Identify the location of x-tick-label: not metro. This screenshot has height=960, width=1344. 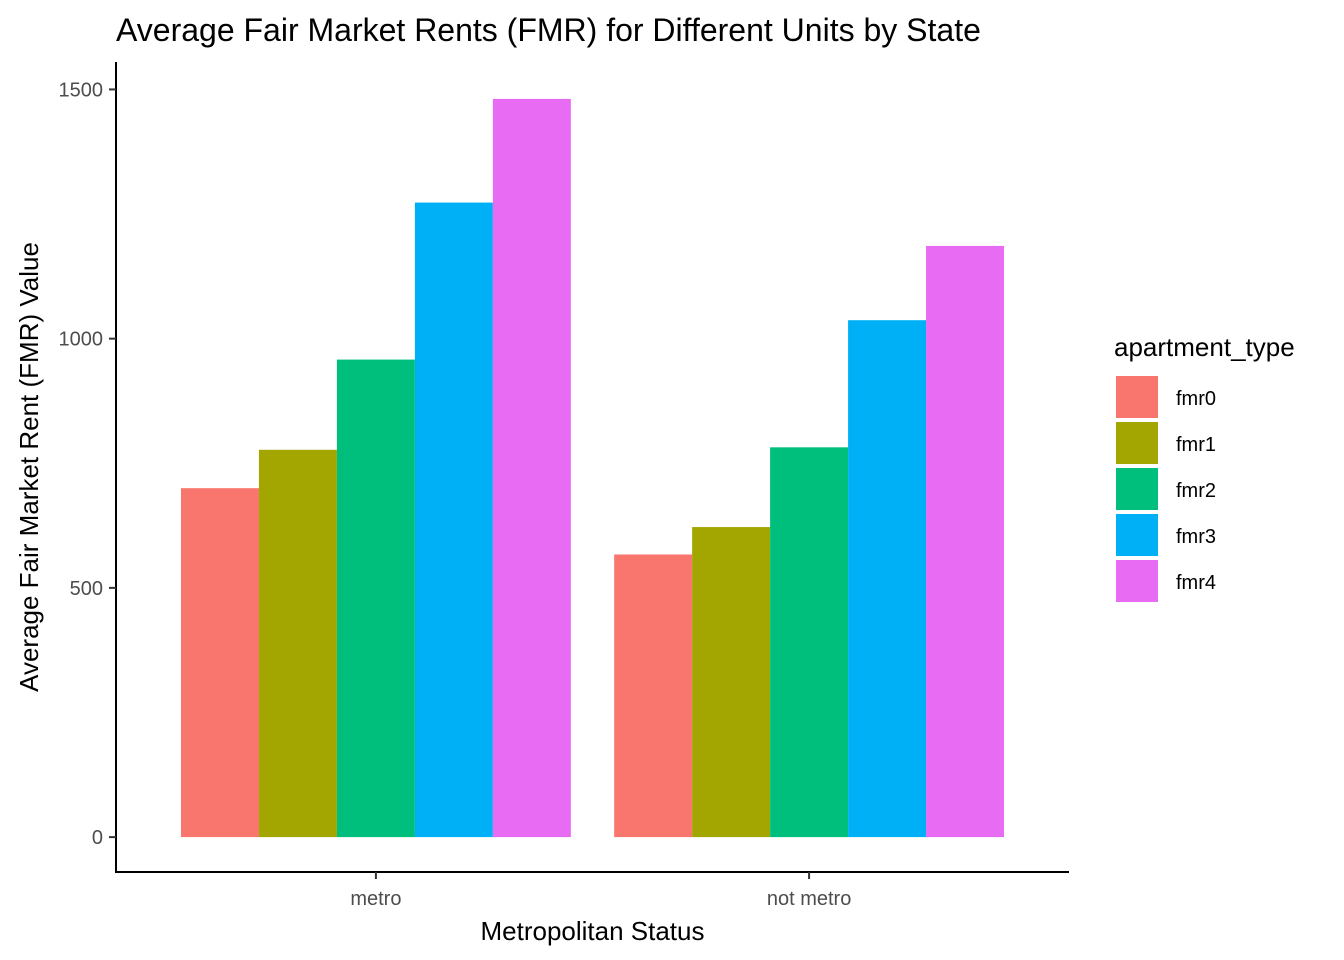
(809, 899).